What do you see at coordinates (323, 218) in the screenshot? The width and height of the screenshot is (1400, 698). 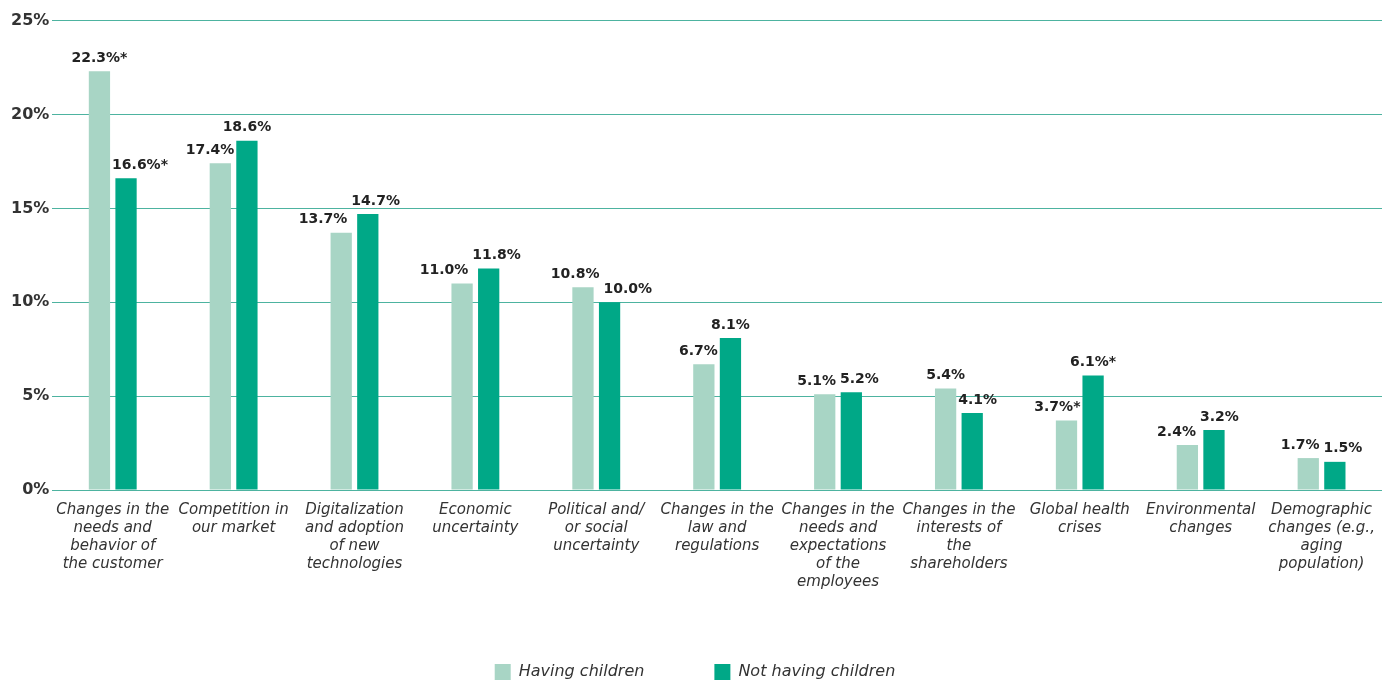 I see `data-label: 13.7%` at bounding box center [323, 218].